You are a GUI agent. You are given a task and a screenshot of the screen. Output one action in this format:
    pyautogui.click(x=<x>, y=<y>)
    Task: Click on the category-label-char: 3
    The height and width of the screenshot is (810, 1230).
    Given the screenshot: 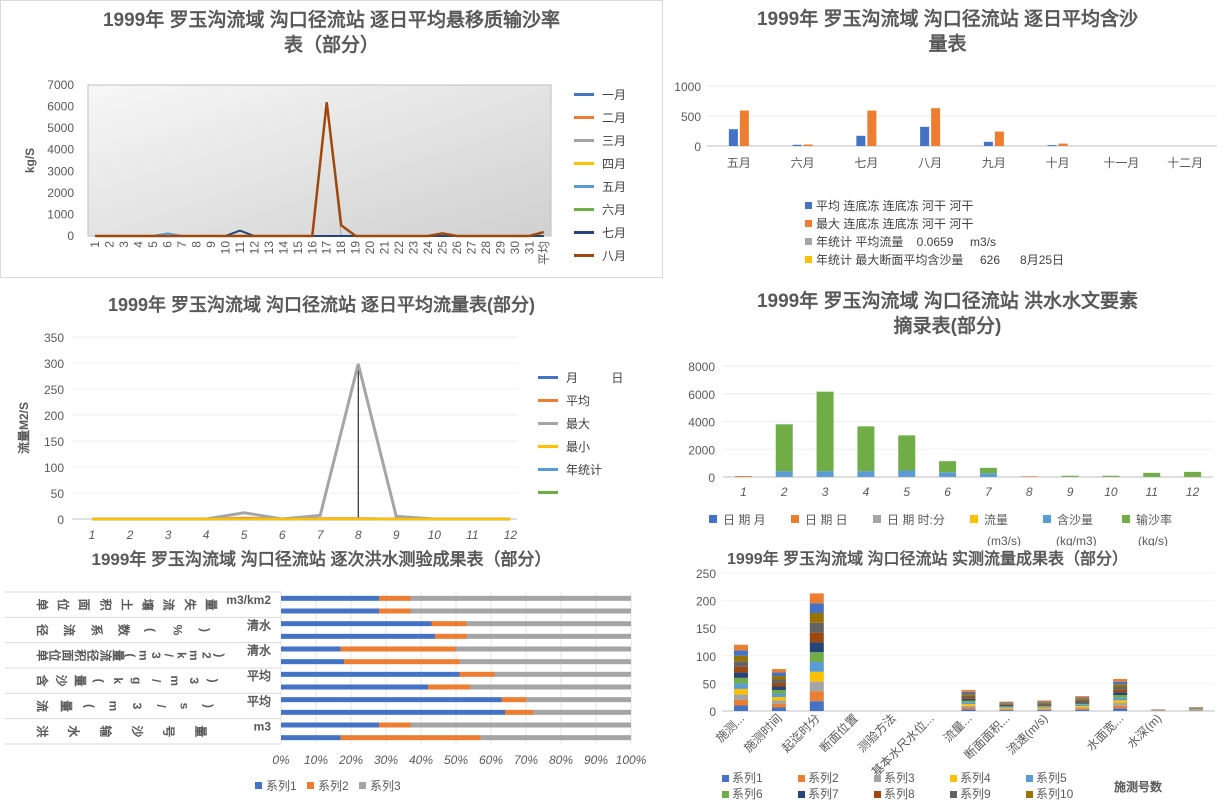 What is the action you would take?
    pyautogui.click(x=156, y=655)
    